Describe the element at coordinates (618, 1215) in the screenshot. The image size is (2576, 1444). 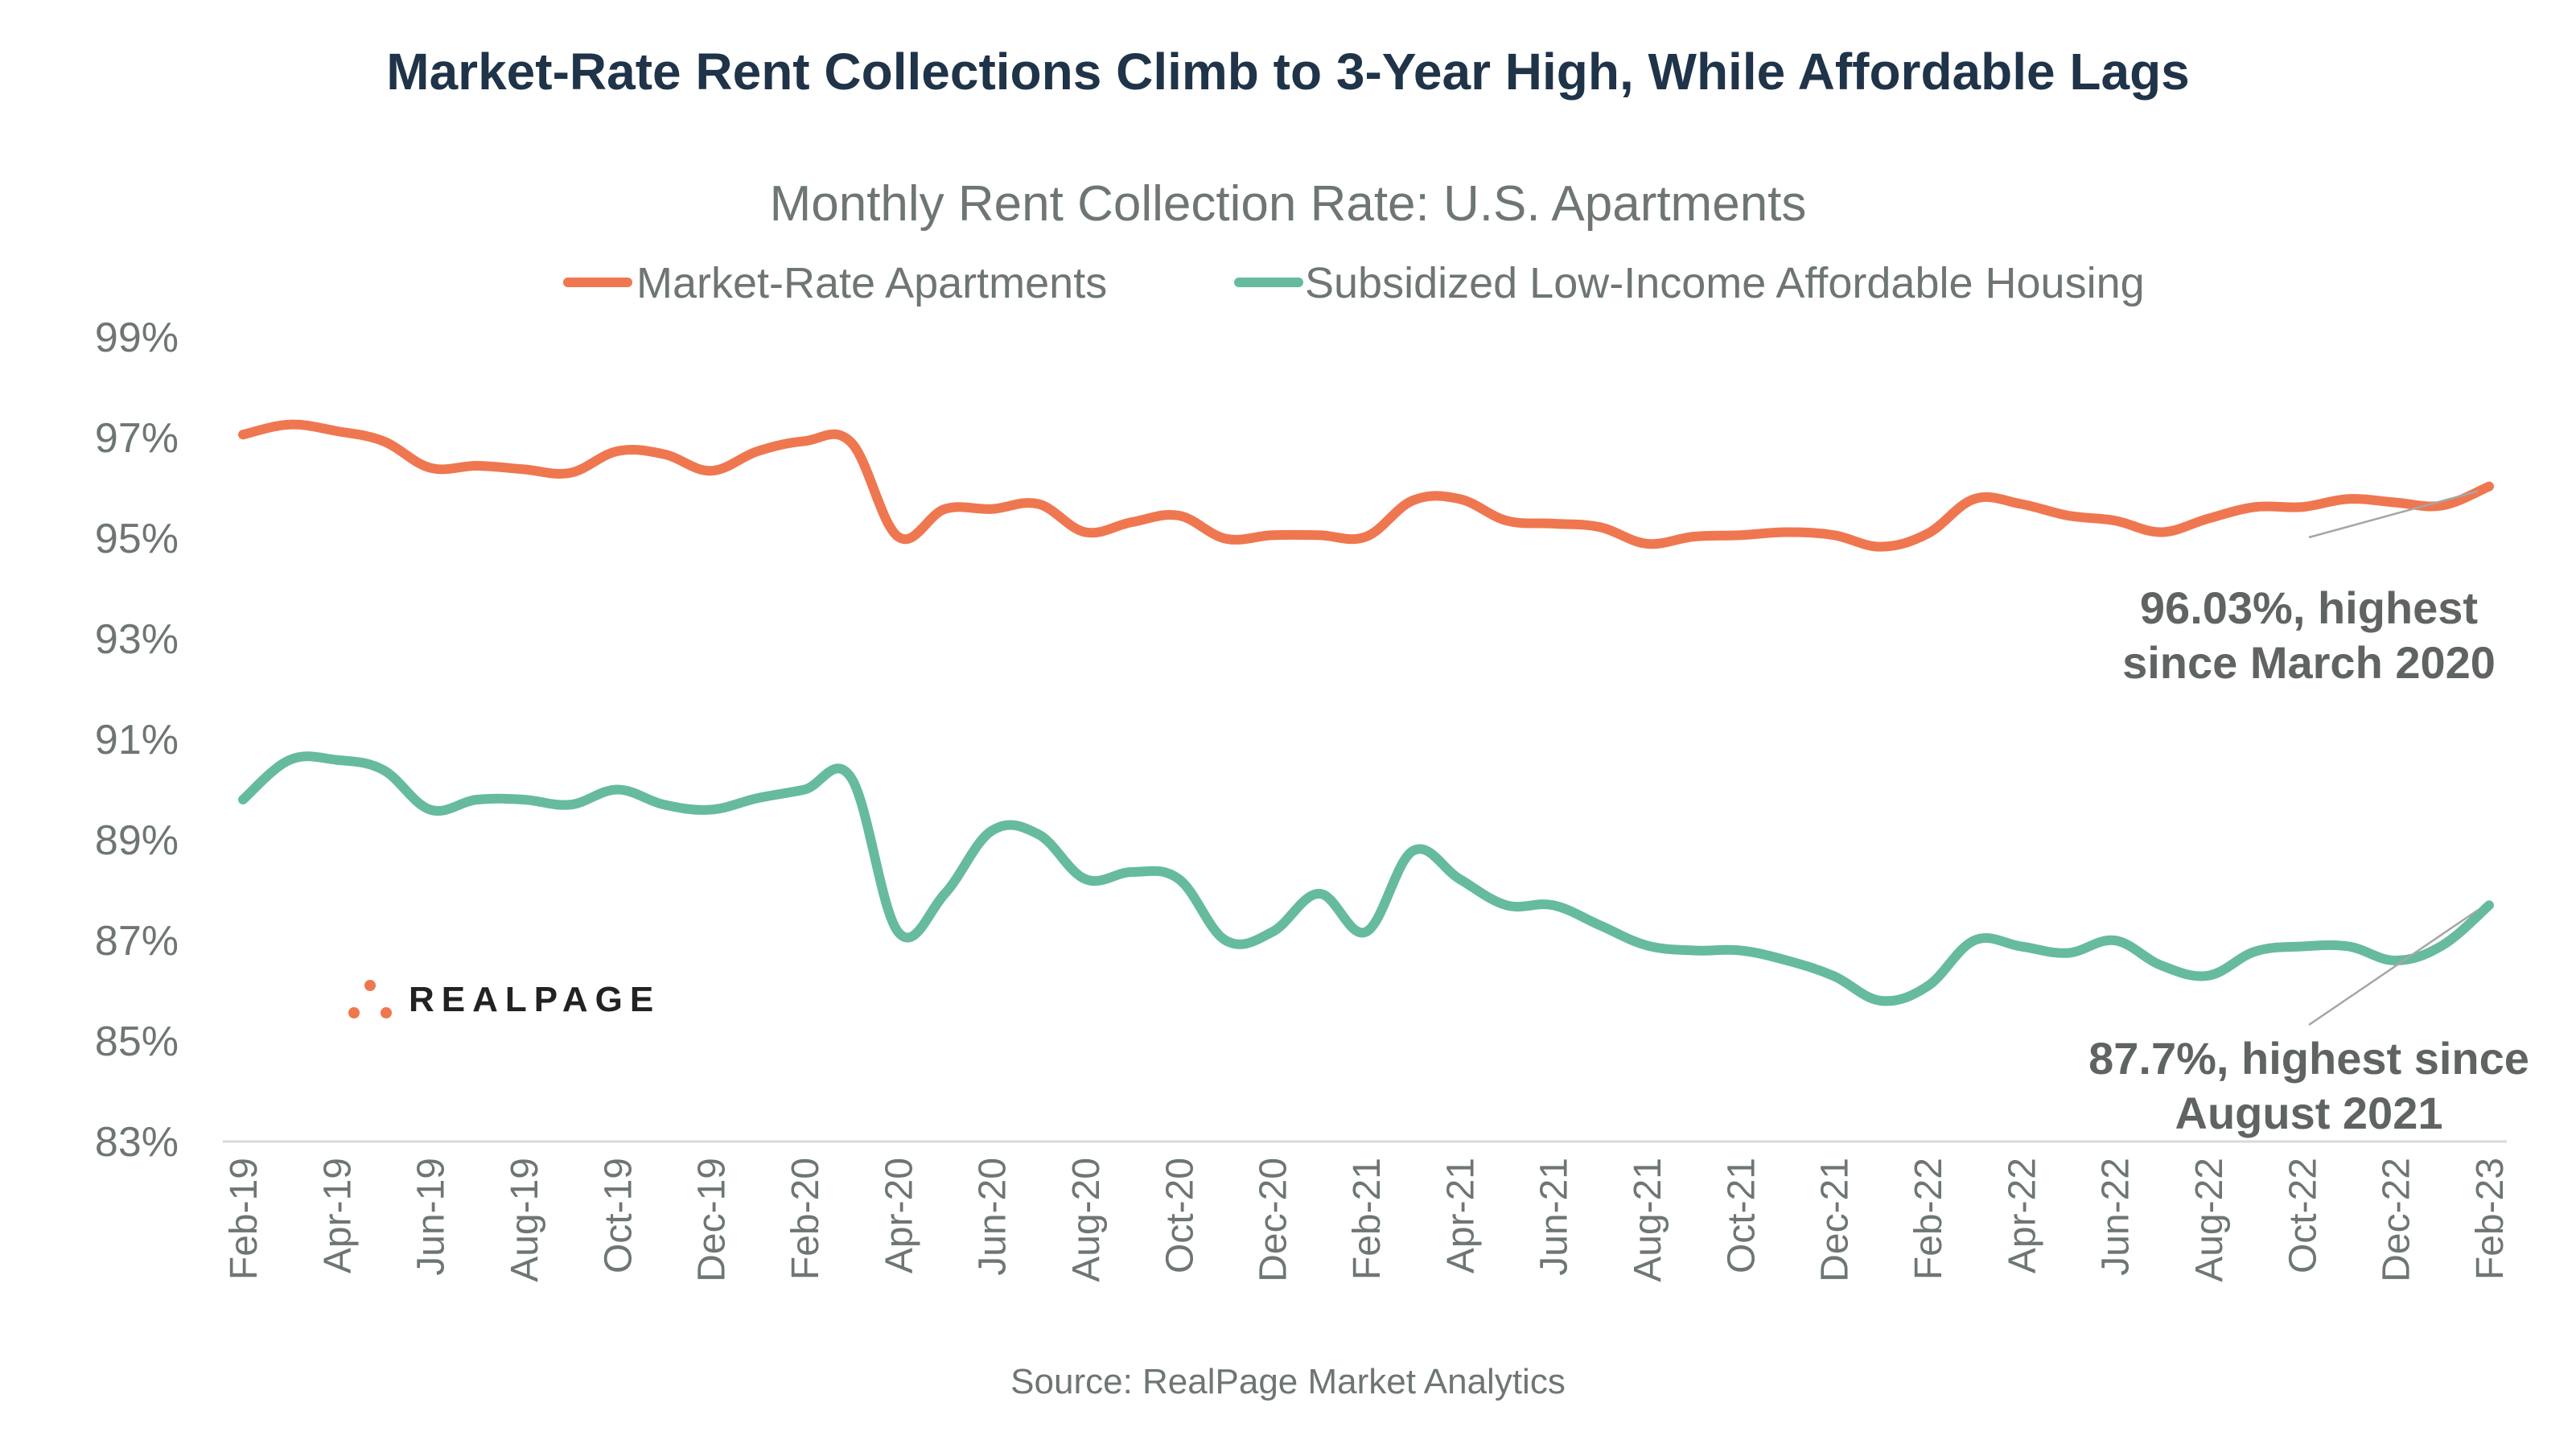
I see `x-tick-label: Oct-19` at that location.